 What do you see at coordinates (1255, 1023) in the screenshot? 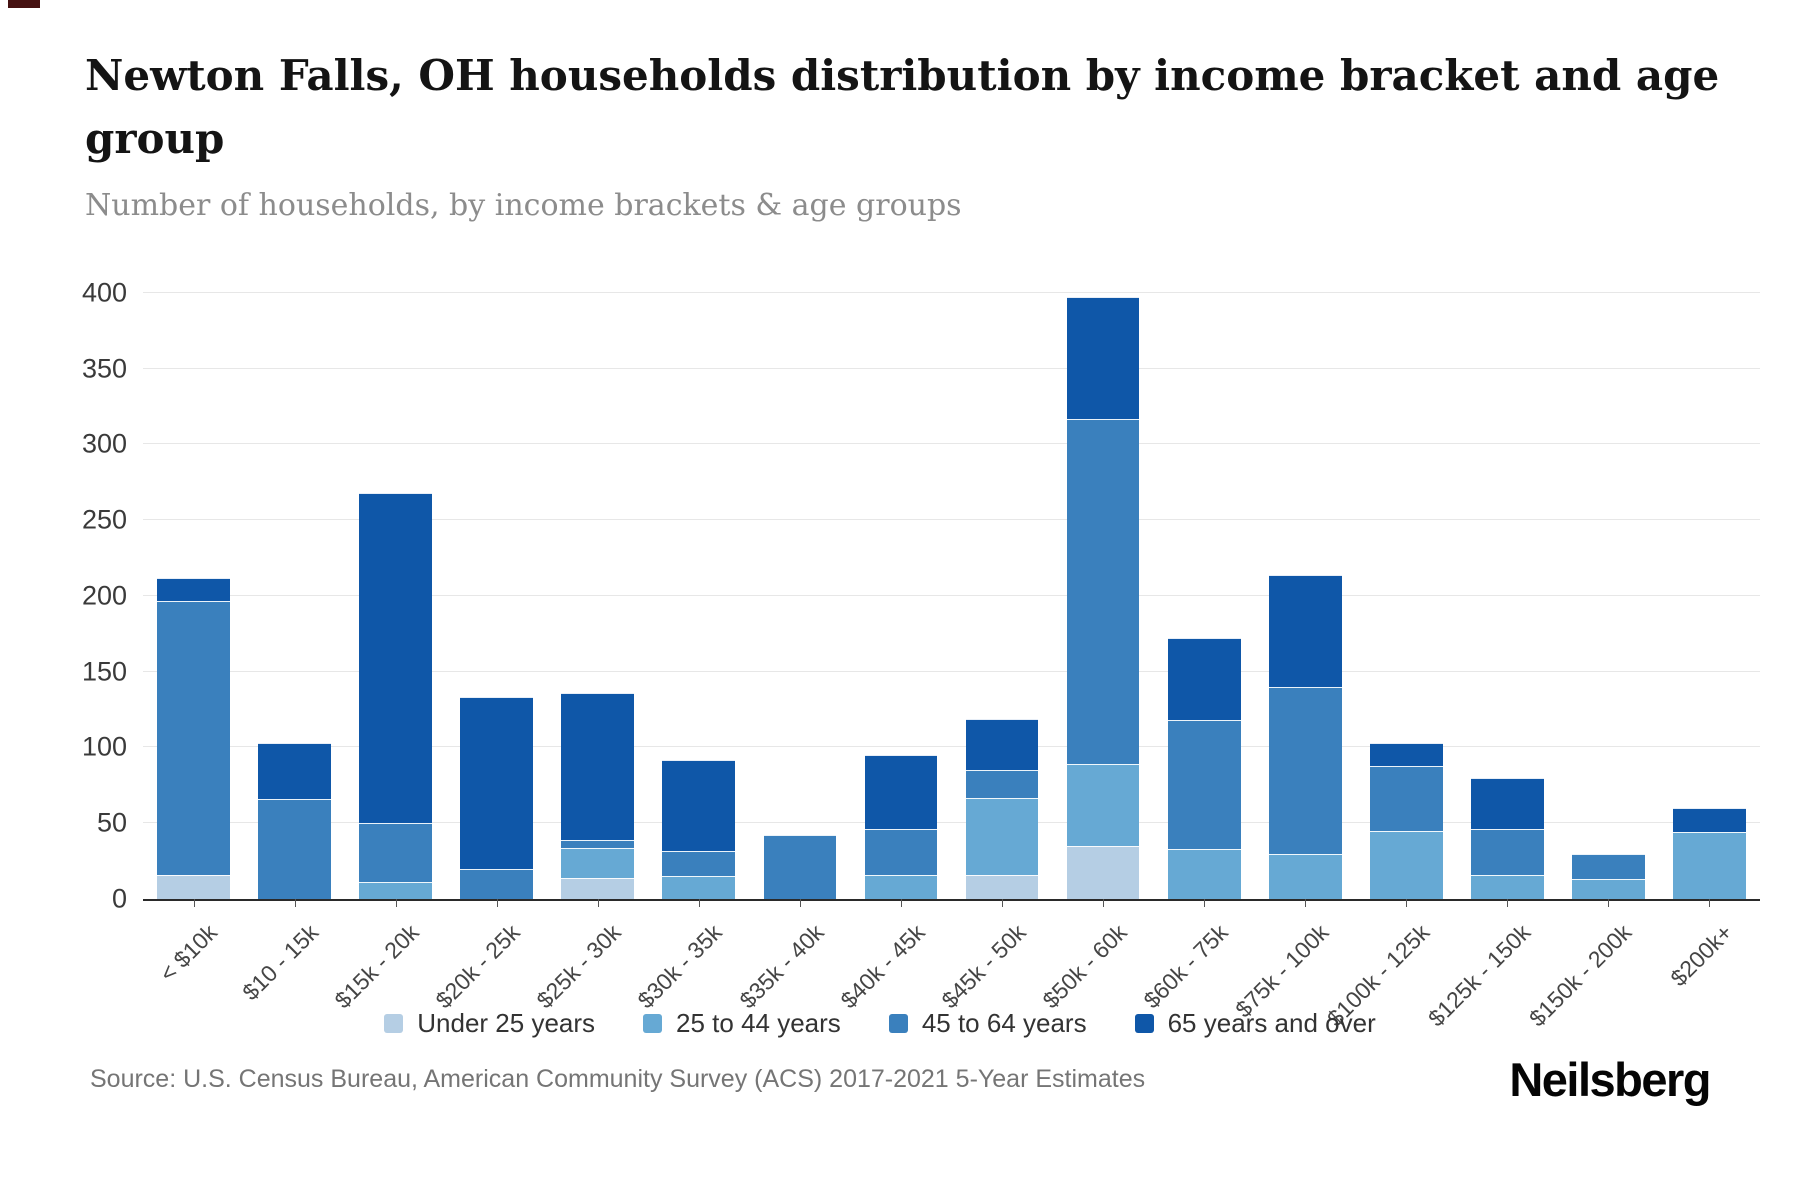
I see `legend-item: 65 years and over` at bounding box center [1255, 1023].